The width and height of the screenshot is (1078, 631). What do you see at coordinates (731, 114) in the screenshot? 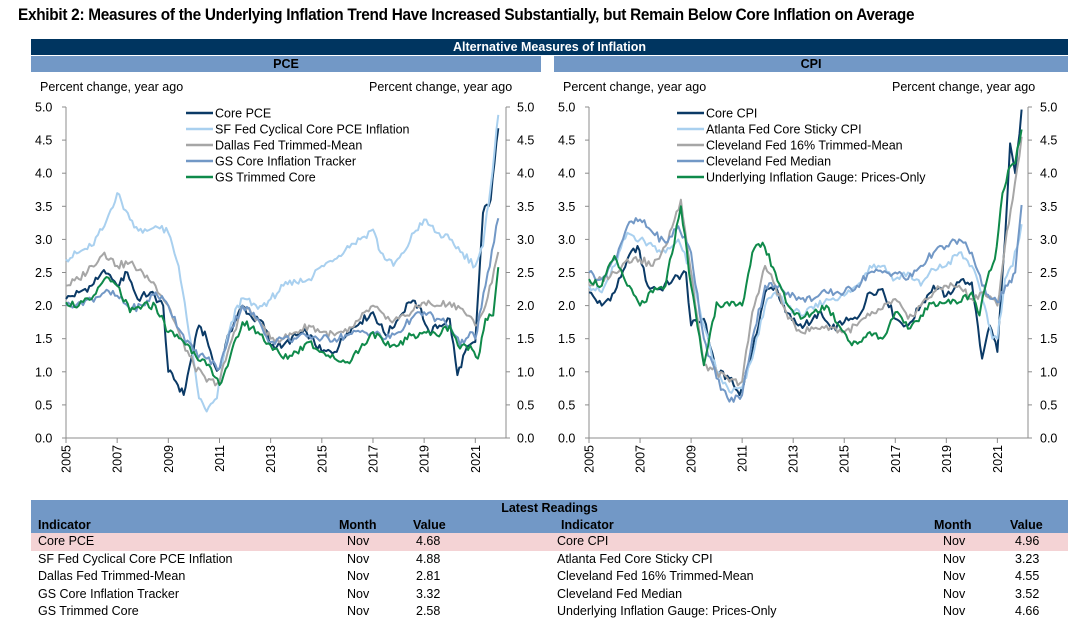
I see `legend-label: Core CPI` at bounding box center [731, 114].